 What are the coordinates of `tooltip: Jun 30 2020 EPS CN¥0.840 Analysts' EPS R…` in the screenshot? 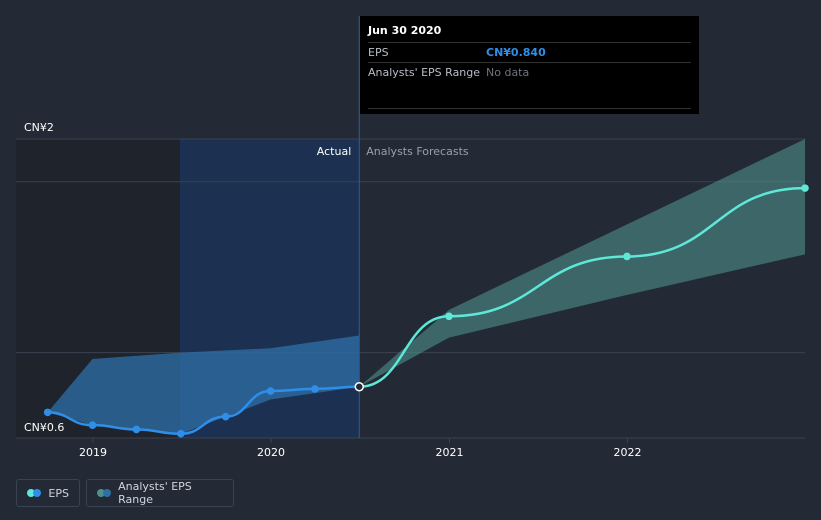 It's located at (529, 65).